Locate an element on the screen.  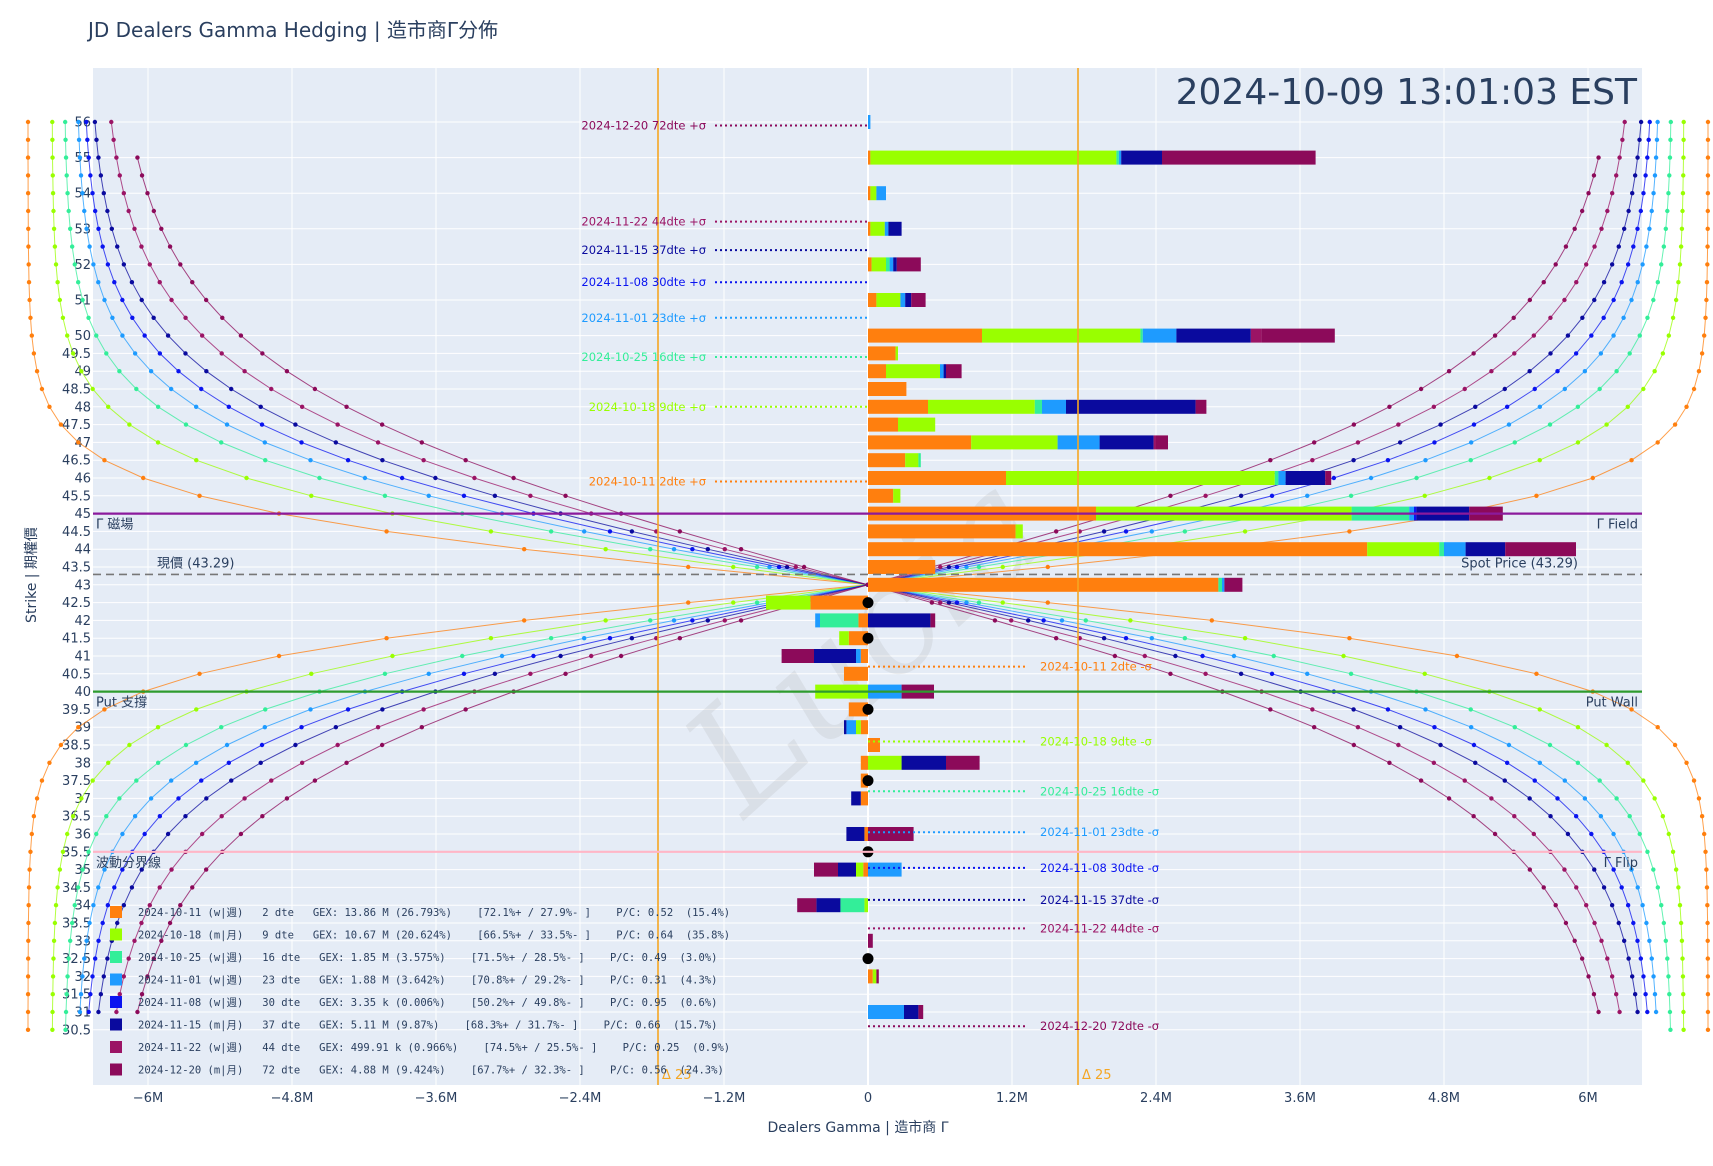
x-tick-label: 0 is located at coordinates (868, 1098).